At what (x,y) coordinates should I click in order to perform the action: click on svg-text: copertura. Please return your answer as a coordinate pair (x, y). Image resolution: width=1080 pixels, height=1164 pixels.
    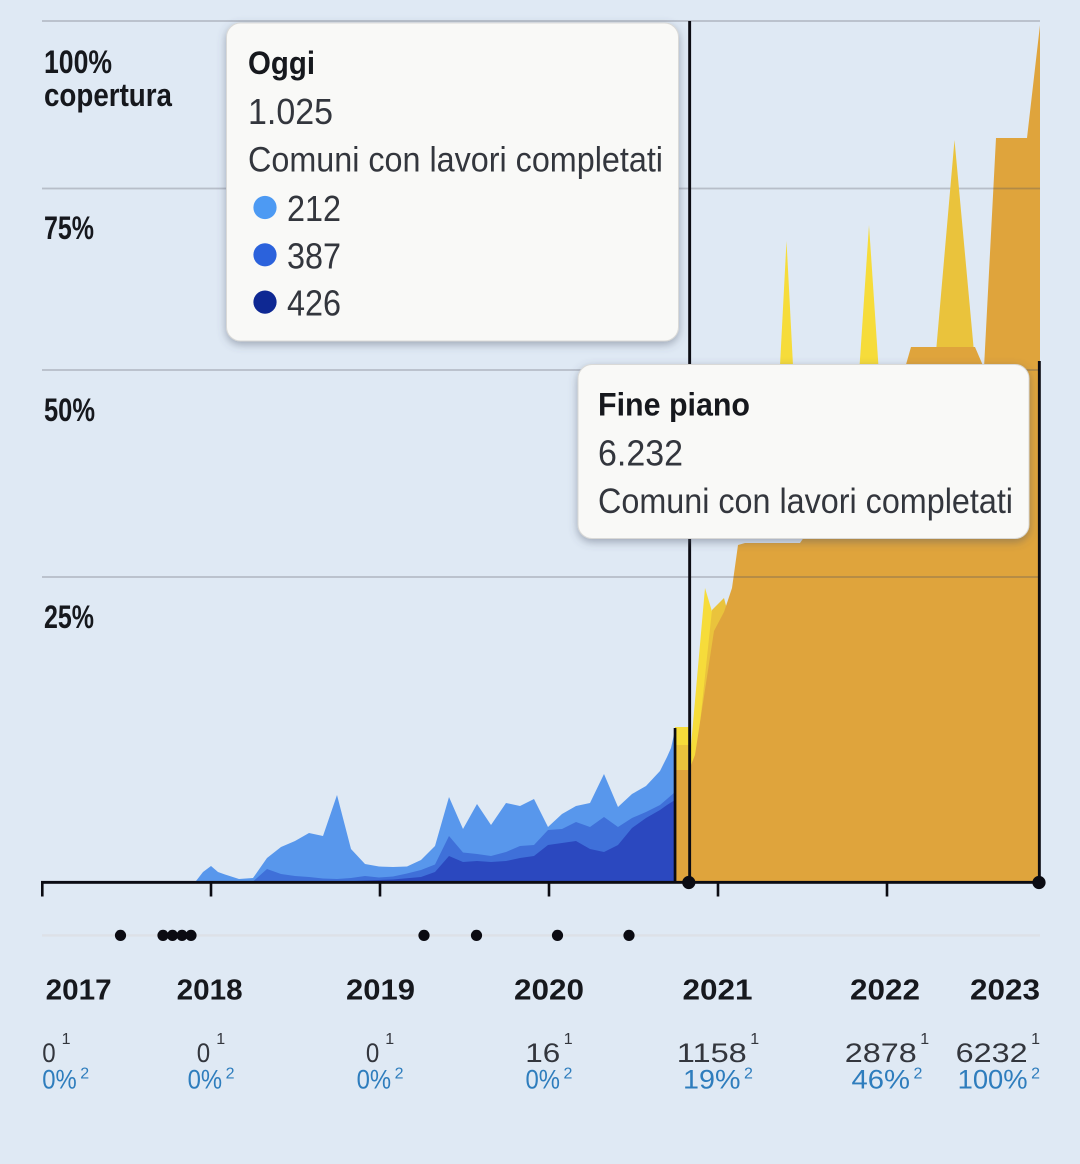
    Looking at the image, I should click on (108, 95).